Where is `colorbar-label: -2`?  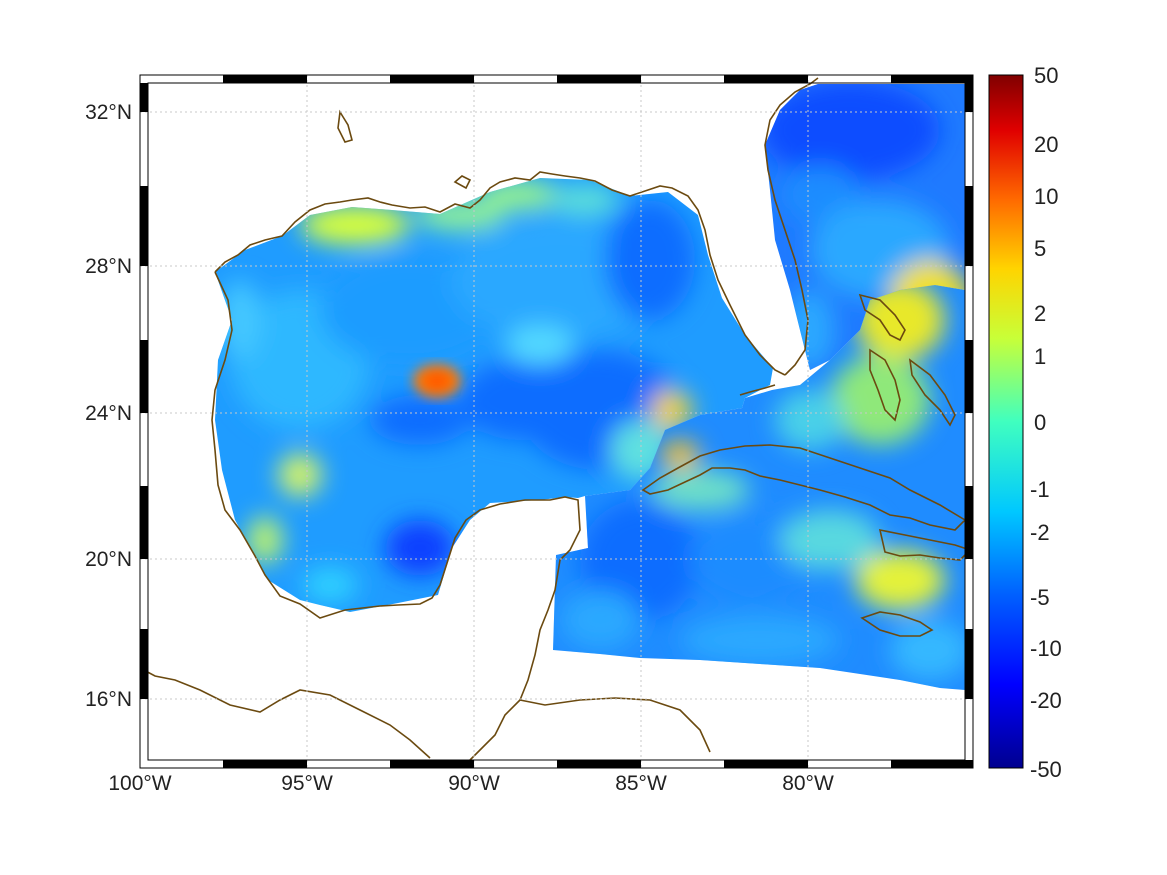
colorbar-label: -2 is located at coordinates (1040, 532).